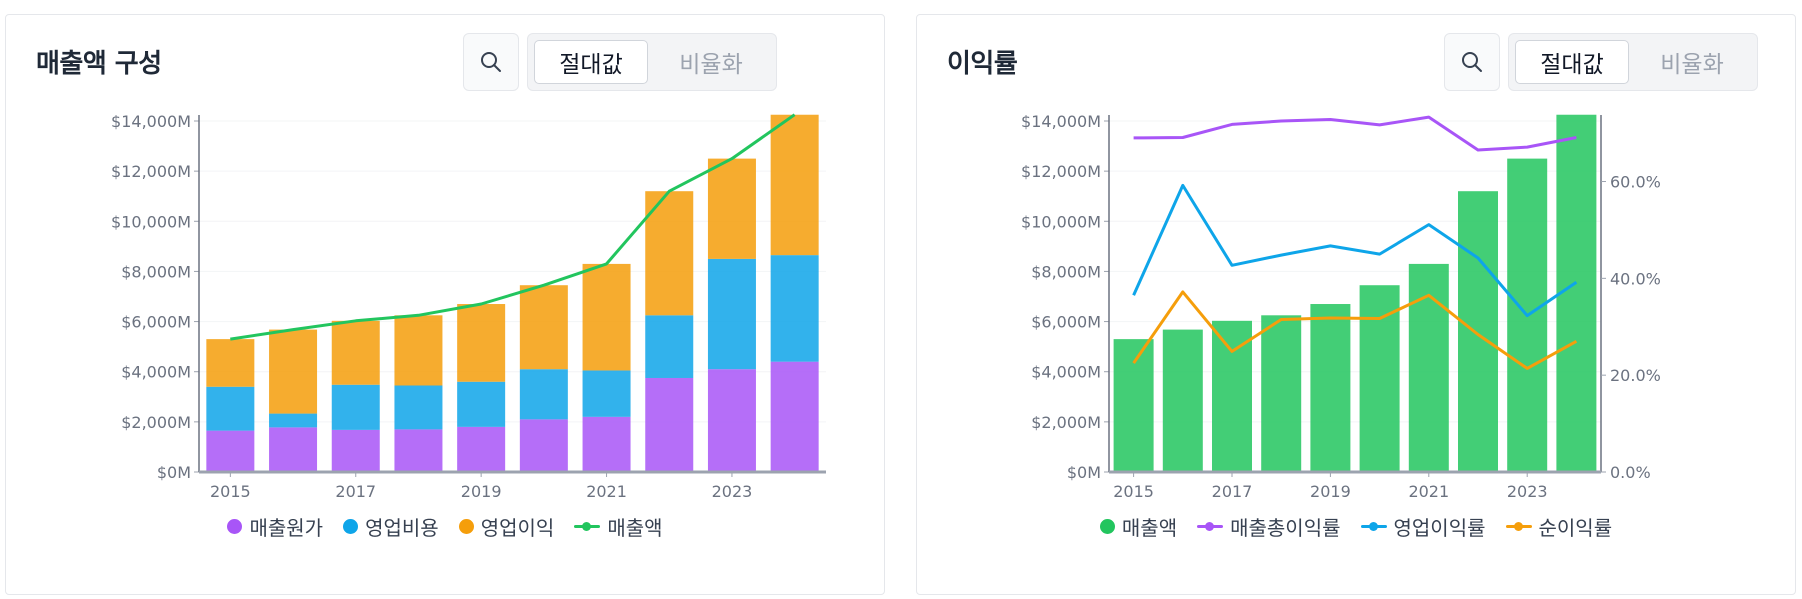 This screenshot has width=1802, height=599. What do you see at coordinates (286, 528) in the screenshot?
I see `legend-label: 매출원가` at bounding box center [286, 528].